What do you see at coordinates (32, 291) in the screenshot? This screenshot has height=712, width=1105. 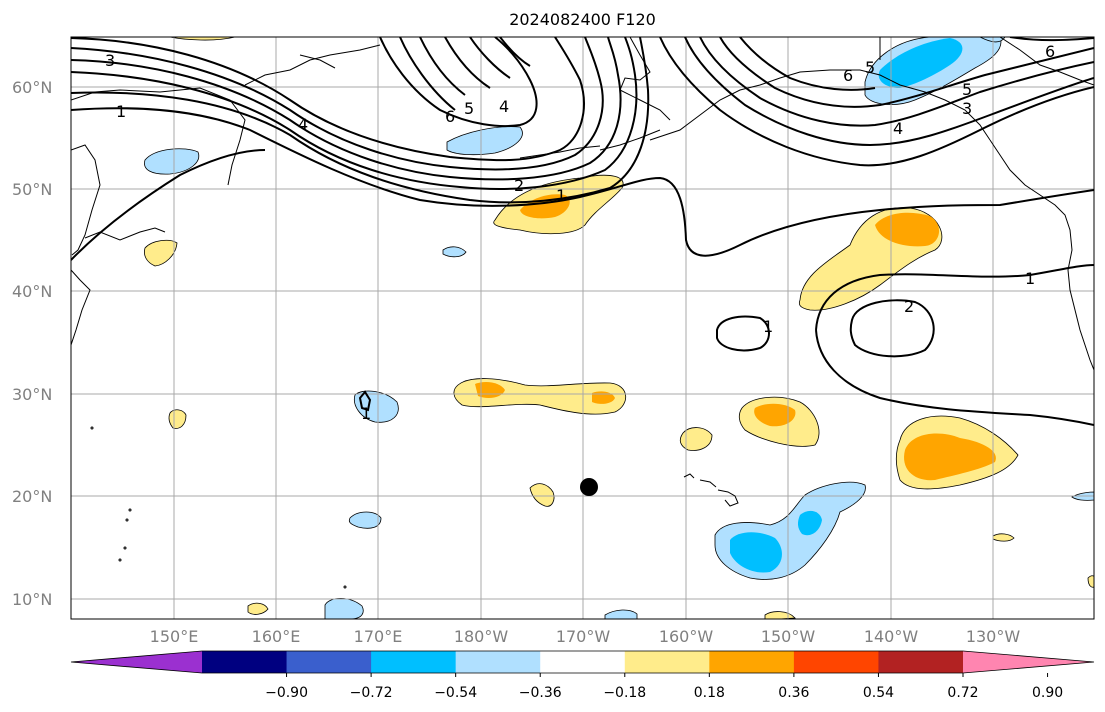 I see `lat-label: 40°N` at bounding box center [32, 291].